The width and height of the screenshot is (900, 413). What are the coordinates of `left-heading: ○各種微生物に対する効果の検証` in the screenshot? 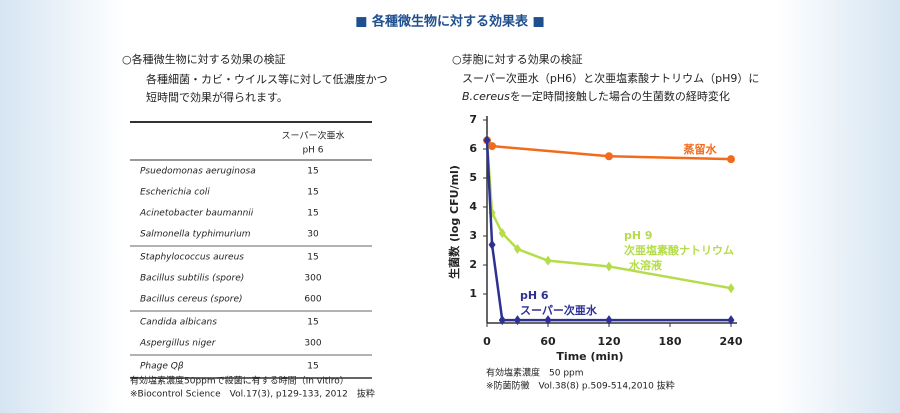 It's located at (204, 59).